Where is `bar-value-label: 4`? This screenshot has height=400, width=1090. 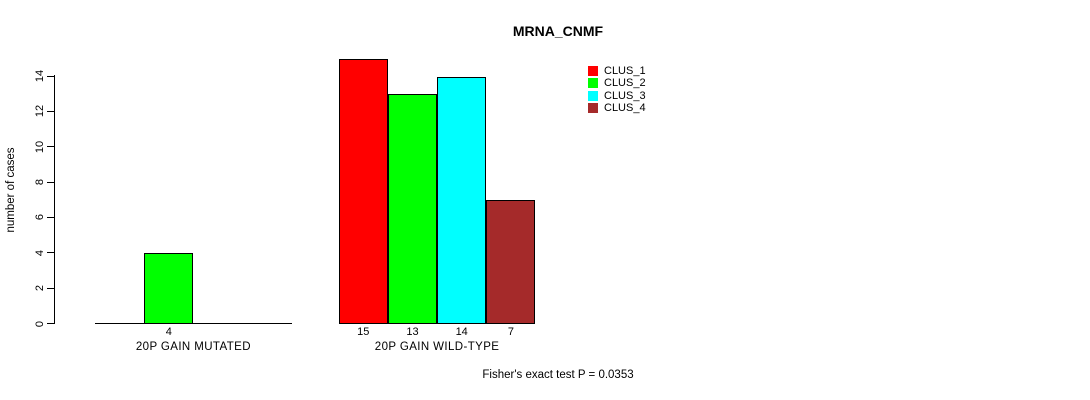 bar-value-label: 4 is located at coordinates (168, 332).